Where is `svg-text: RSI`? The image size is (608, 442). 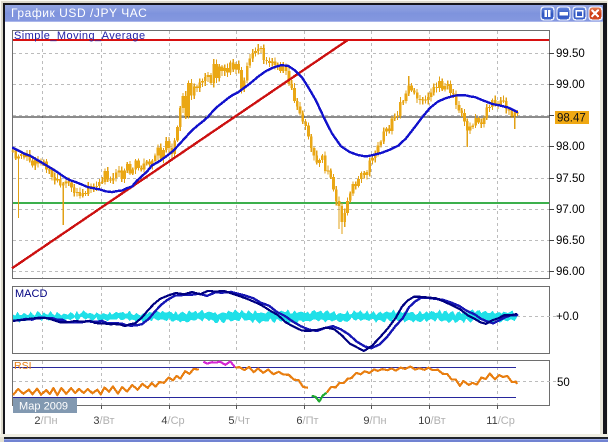 svg-text: RSI is located at coordinates (23, 366).